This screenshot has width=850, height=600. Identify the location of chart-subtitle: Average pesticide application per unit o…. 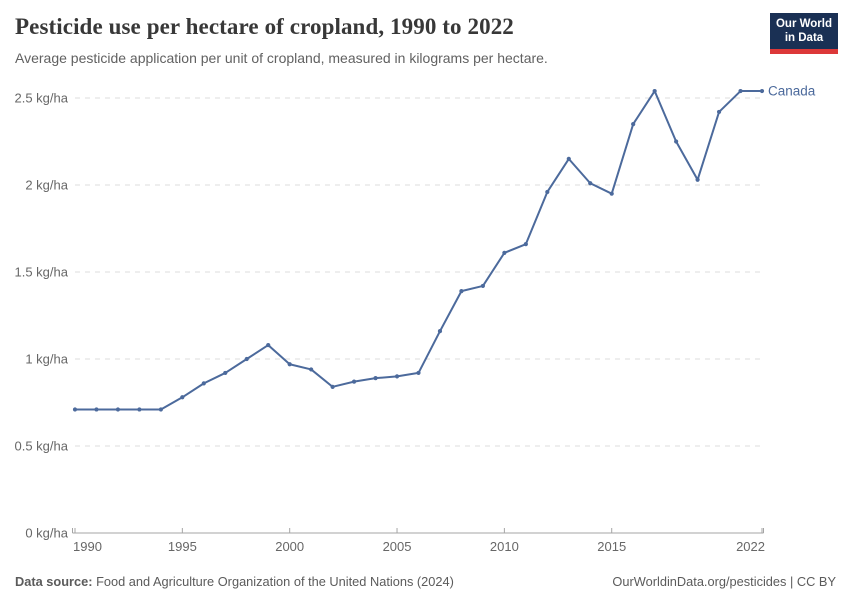
(281, 58).